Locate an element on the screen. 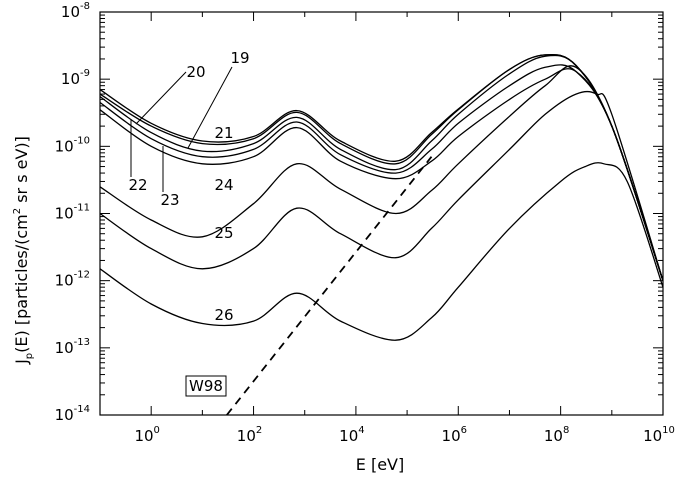  y-tick-label: 10⁻¹² is located at coordinates (72, 280).